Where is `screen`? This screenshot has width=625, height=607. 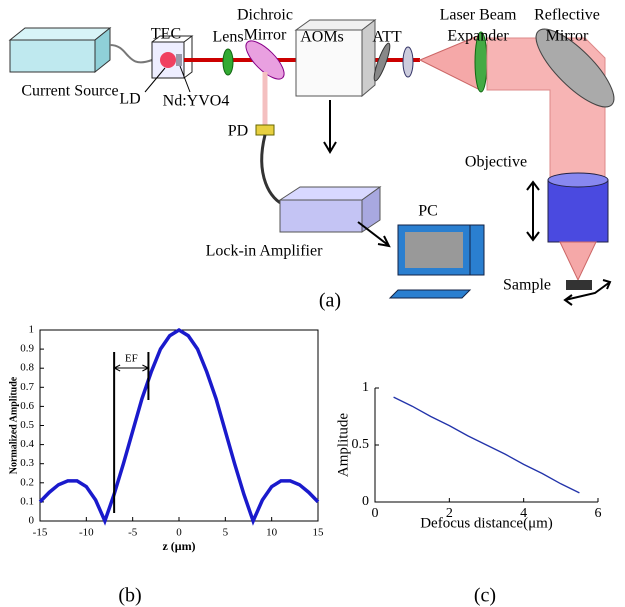 screen is located at coordinates (434, 250).